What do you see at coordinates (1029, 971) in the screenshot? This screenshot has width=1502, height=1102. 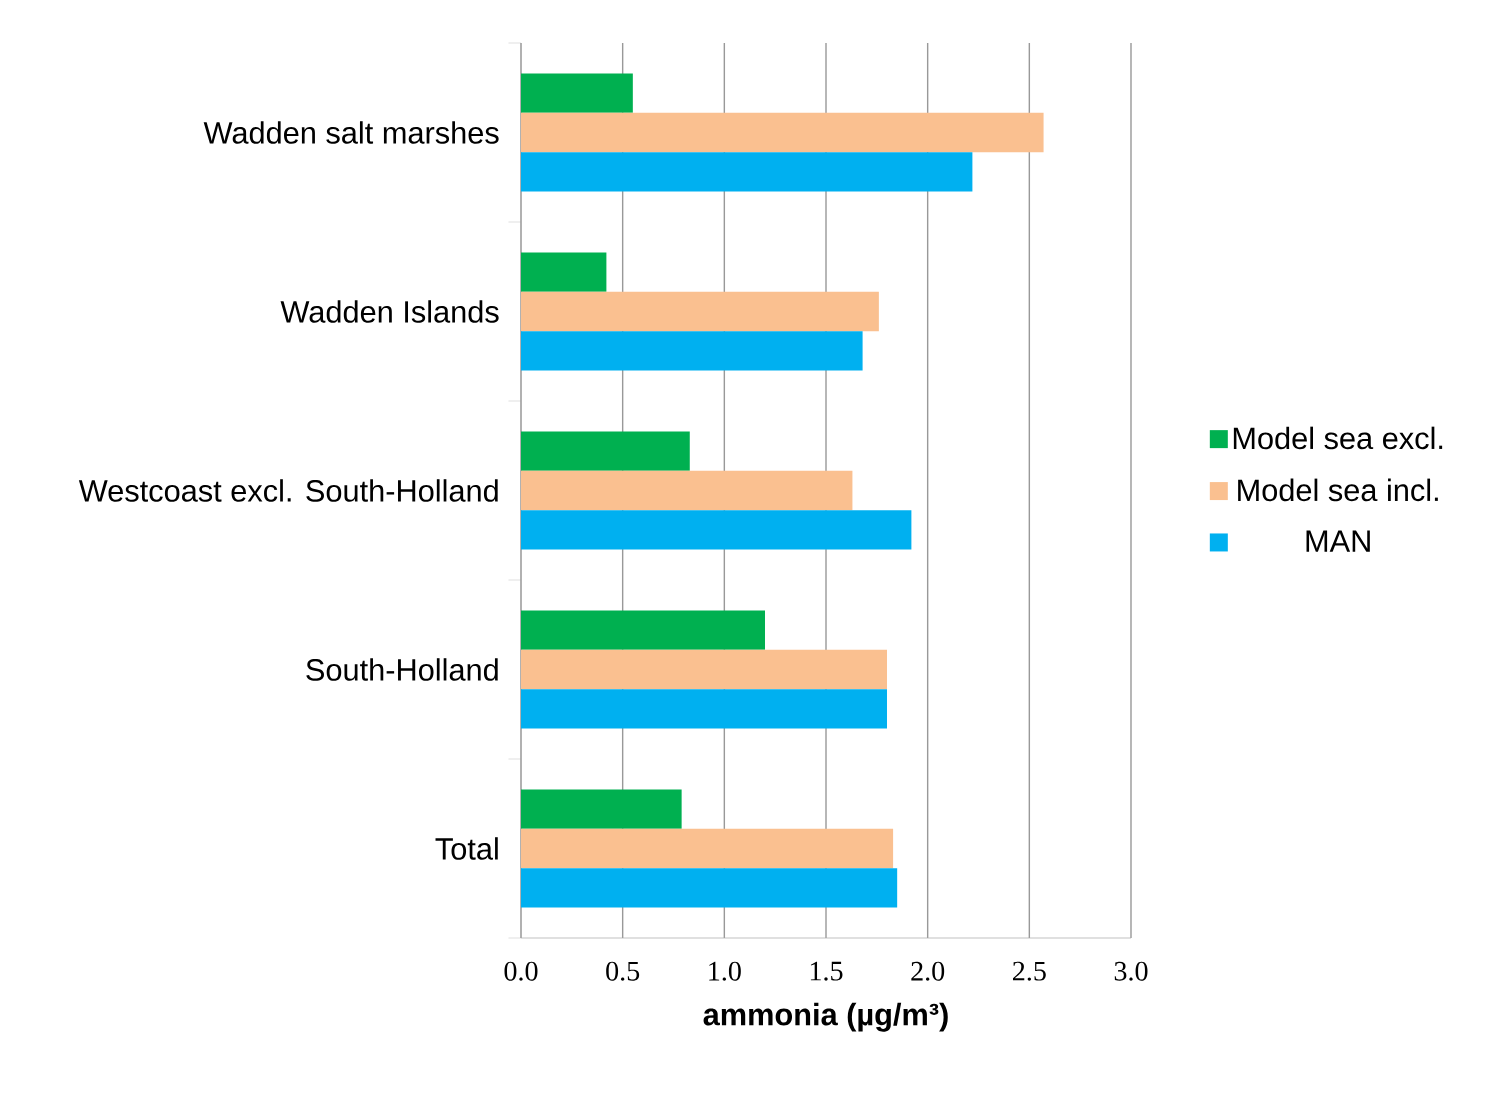 I see `x-tick-label: 2.5` at bounding box center [1029, 971].